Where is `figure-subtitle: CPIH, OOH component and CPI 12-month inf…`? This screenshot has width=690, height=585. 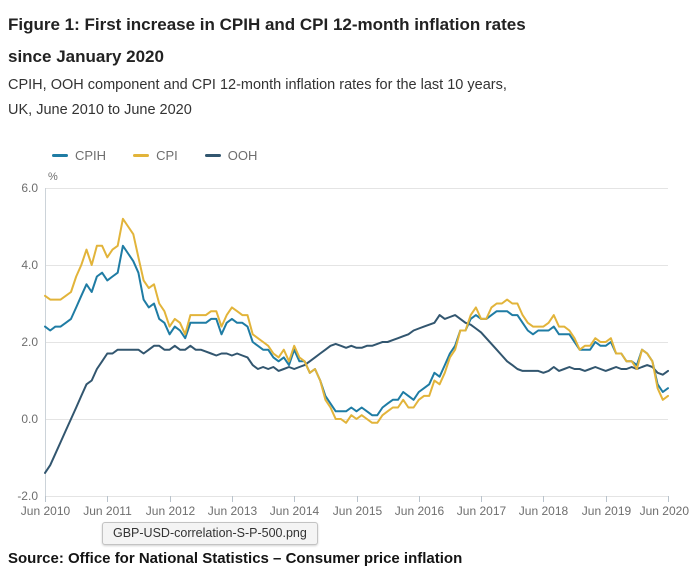 figure-subtitle: CPIH, OOH component and CPI 12-month inf… is located at coordinates (328, 98).